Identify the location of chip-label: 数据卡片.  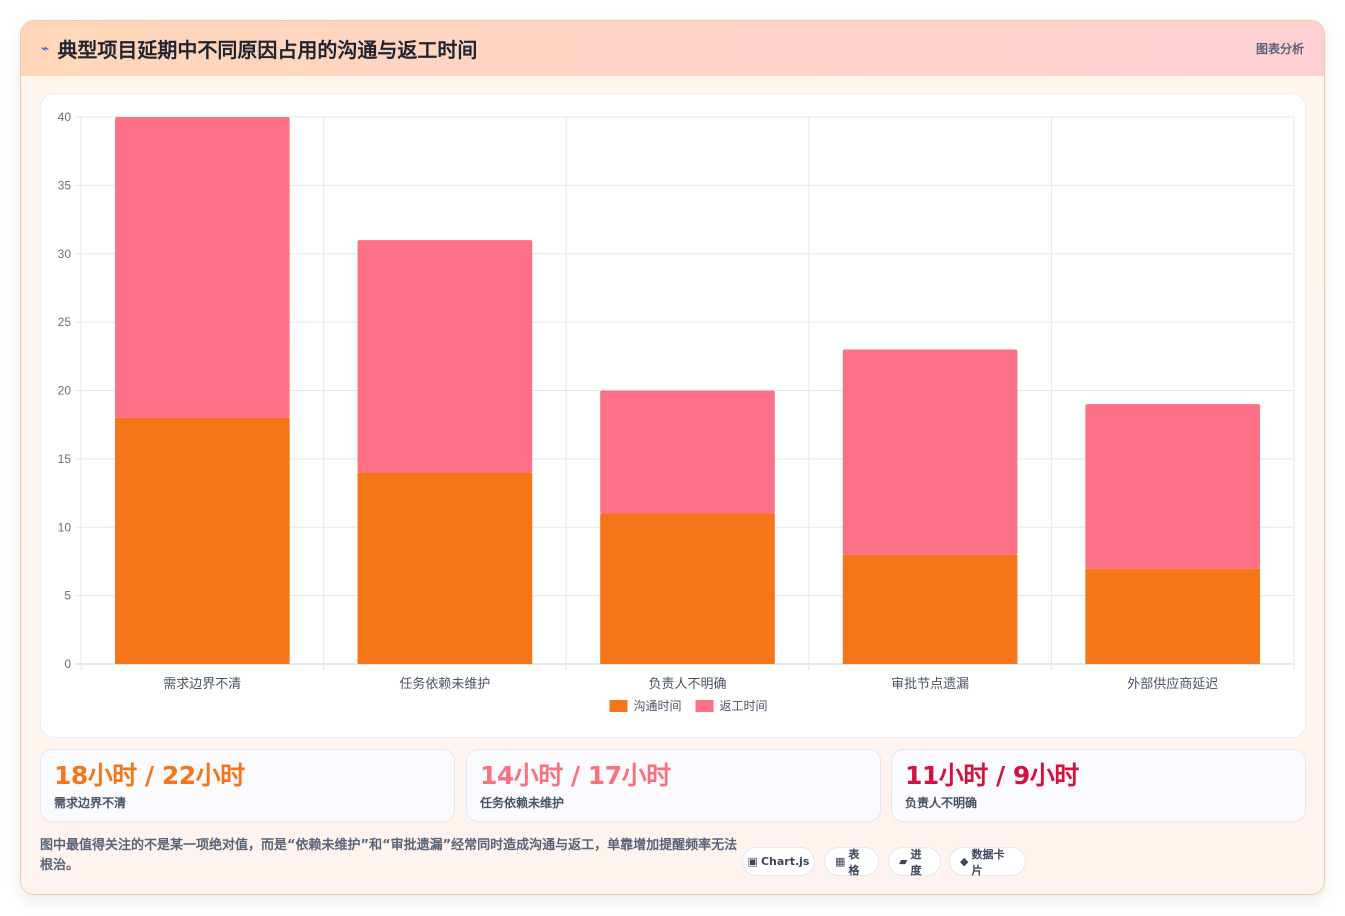
(988, 862).